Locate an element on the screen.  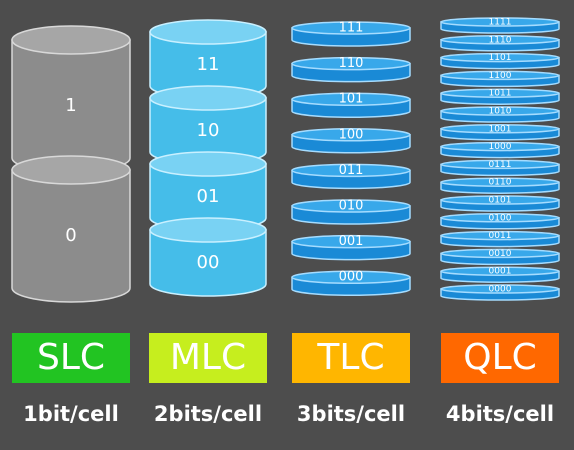
cell-level: 1011 is located at coordinates (500, 94).